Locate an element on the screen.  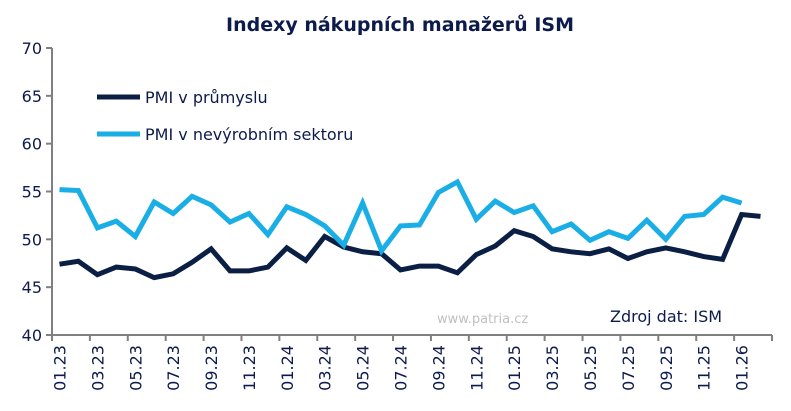
x-tick-label: 01.23 is located at coordinates (59, 368).